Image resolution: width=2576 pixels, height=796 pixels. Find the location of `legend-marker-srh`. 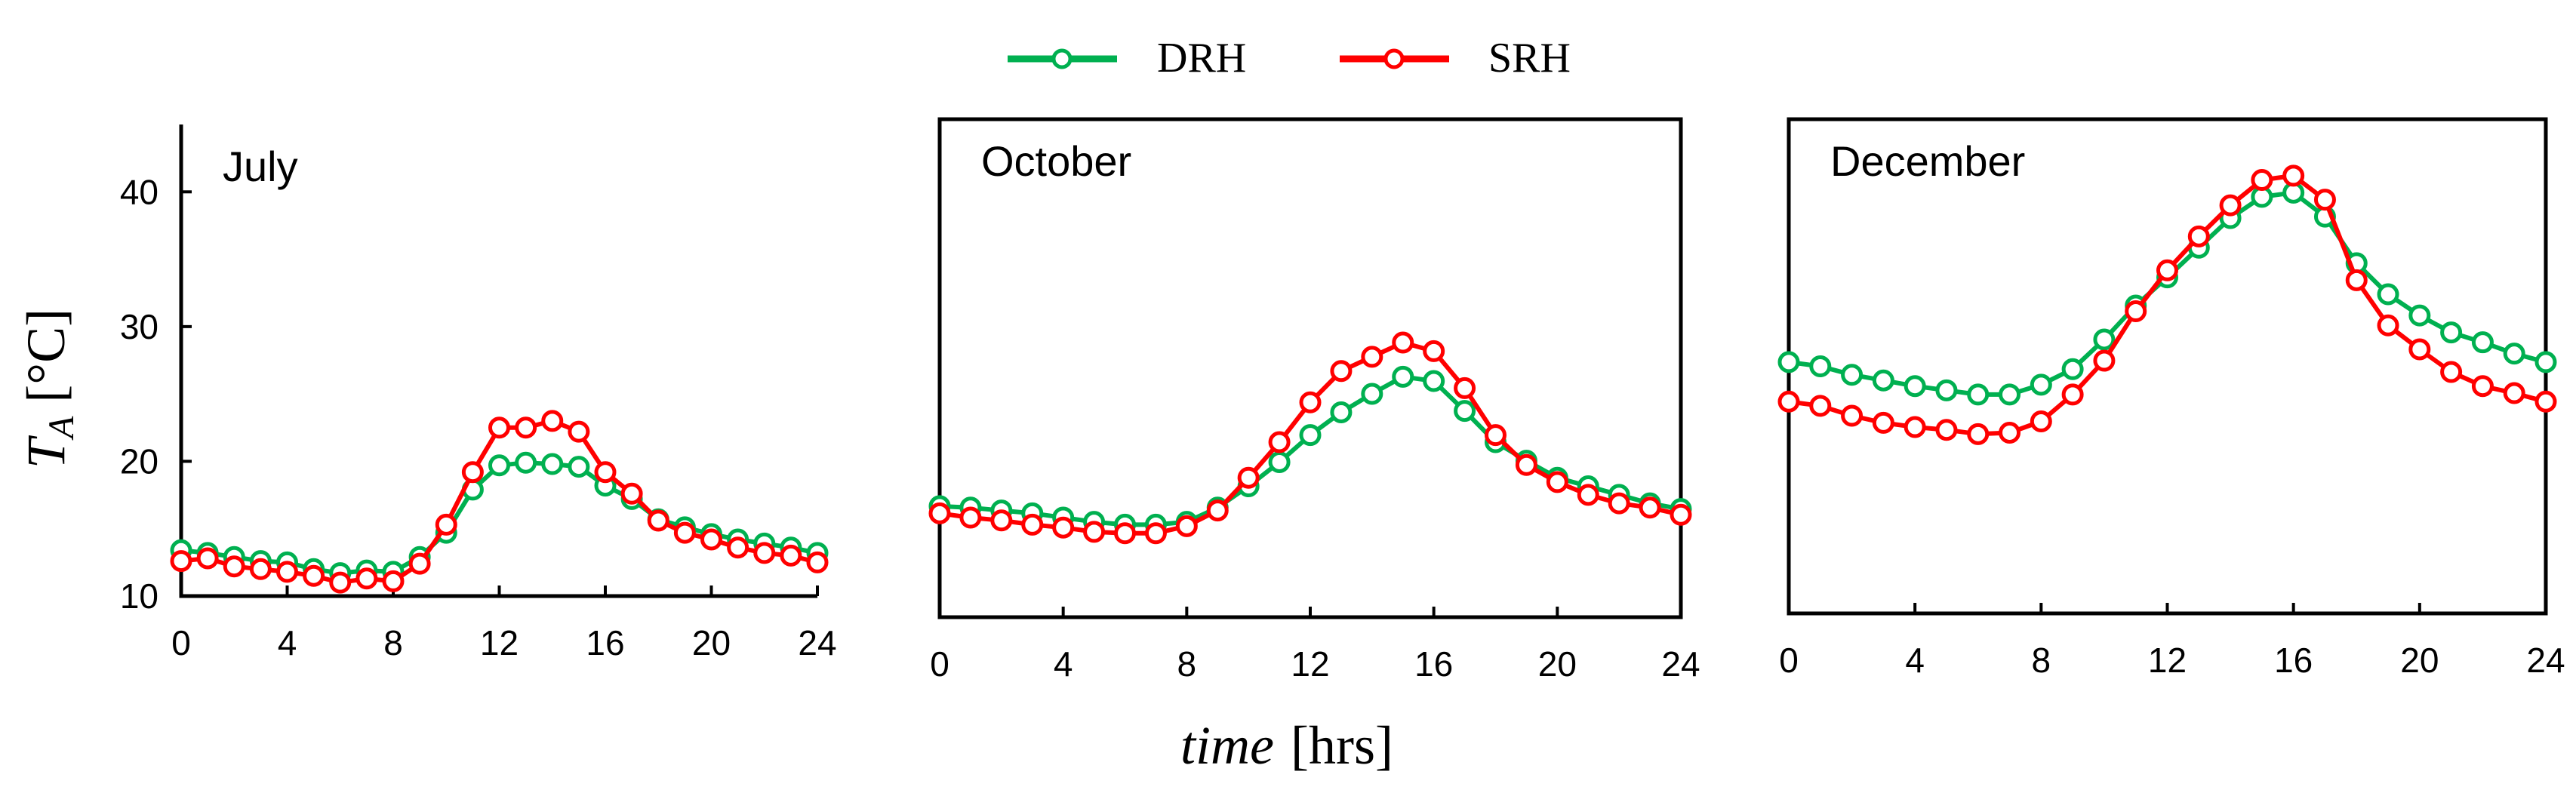

legend-marker-srh is located at coordinates (1394, 58).